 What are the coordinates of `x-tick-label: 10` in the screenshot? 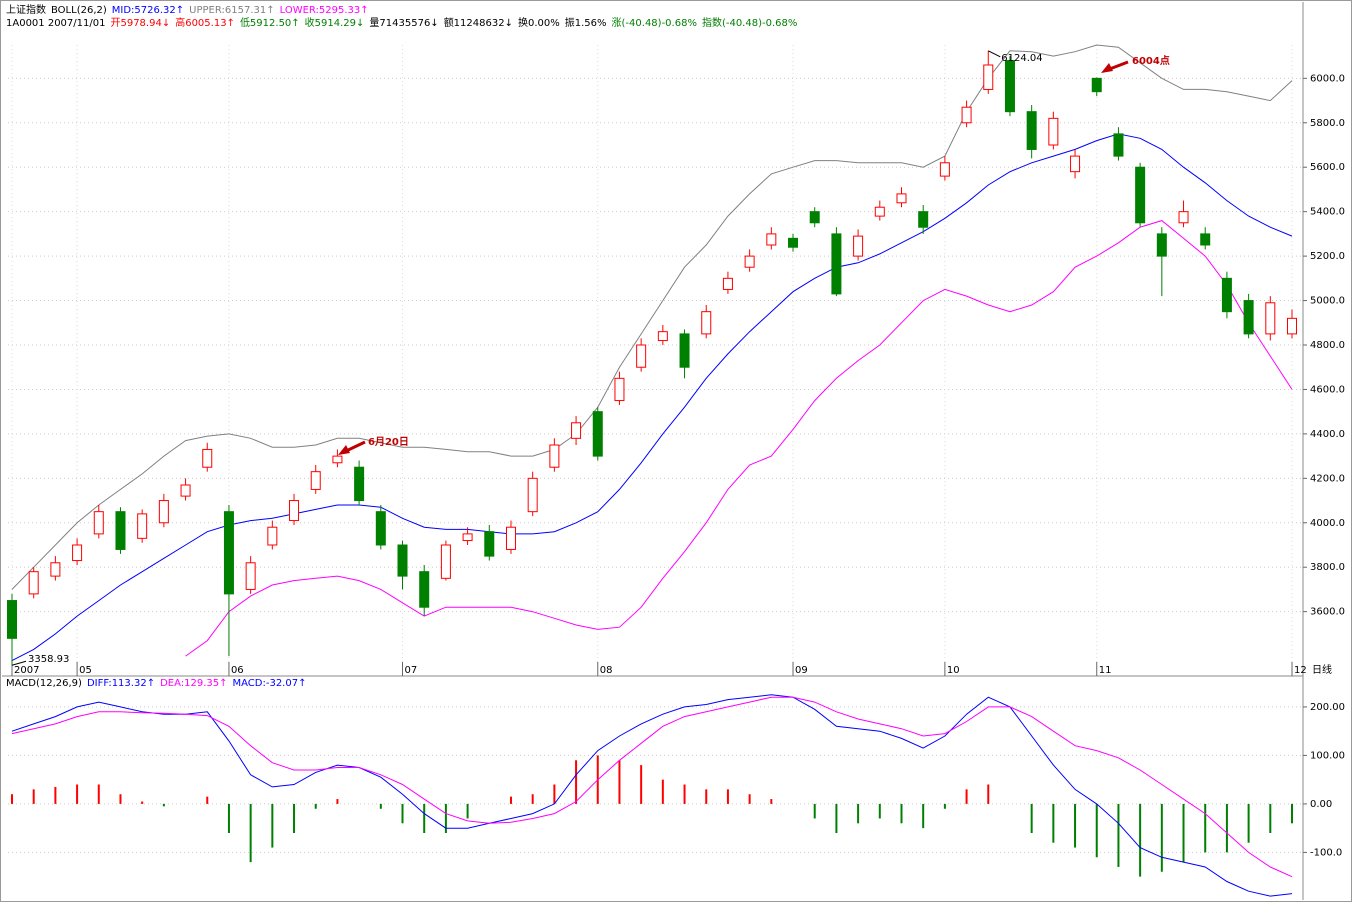 It's located at (953, 670).